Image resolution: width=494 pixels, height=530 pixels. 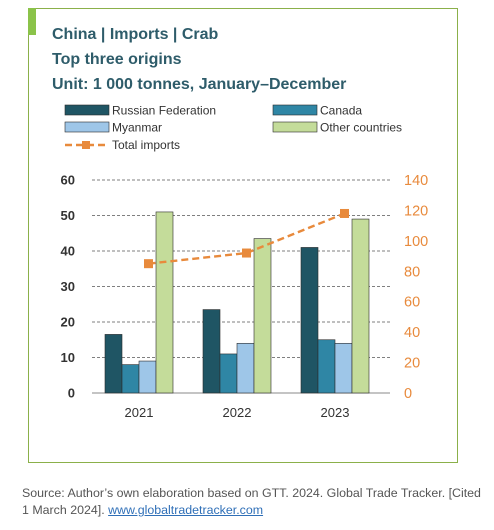 I want to click on right-tick-label: 0, so click(x=408, y=394).